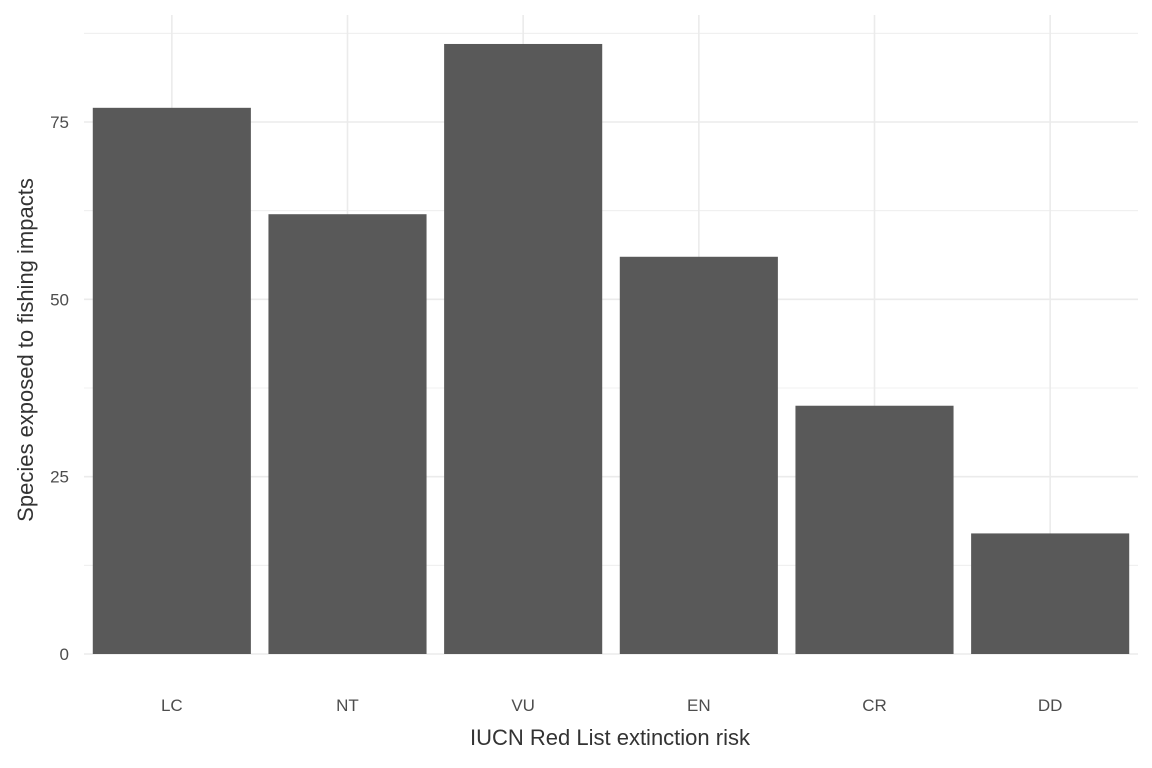  I want to click on bar-nt, so click(347, 434).